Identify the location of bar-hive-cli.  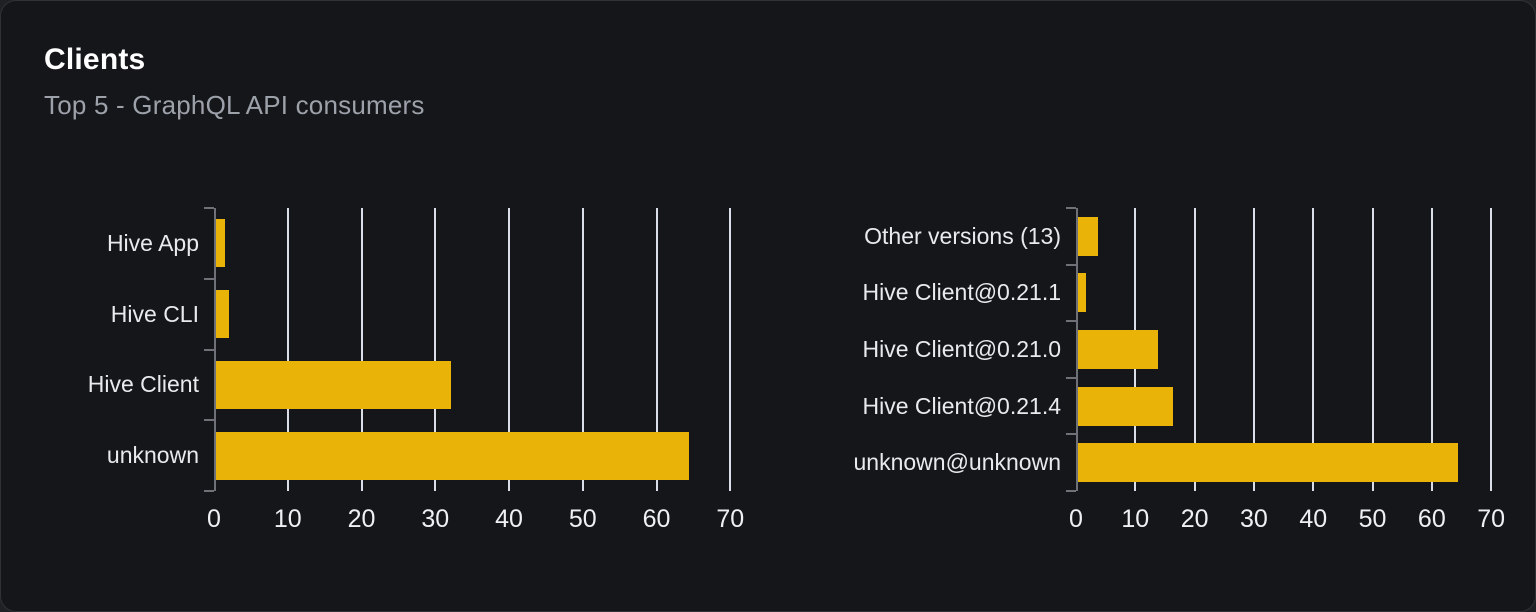
(222, 314).